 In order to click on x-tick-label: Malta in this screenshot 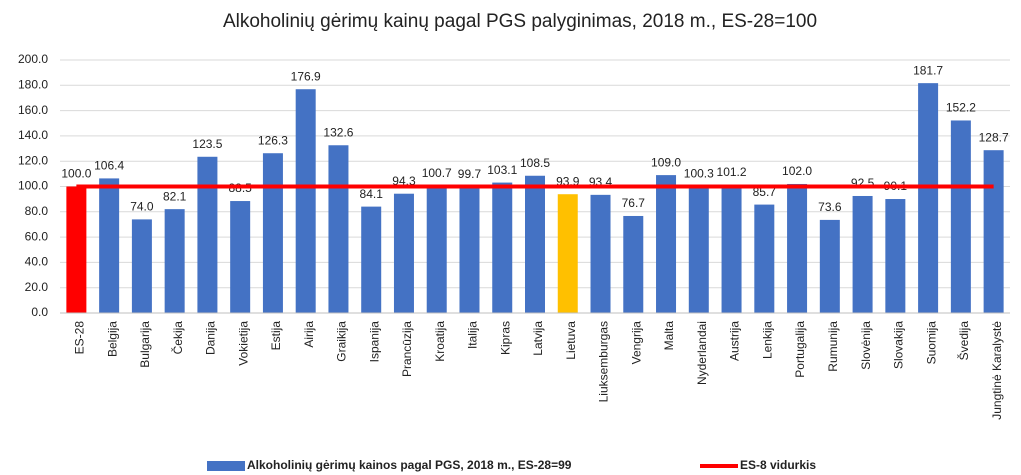, I will do `click(669, 336)`.